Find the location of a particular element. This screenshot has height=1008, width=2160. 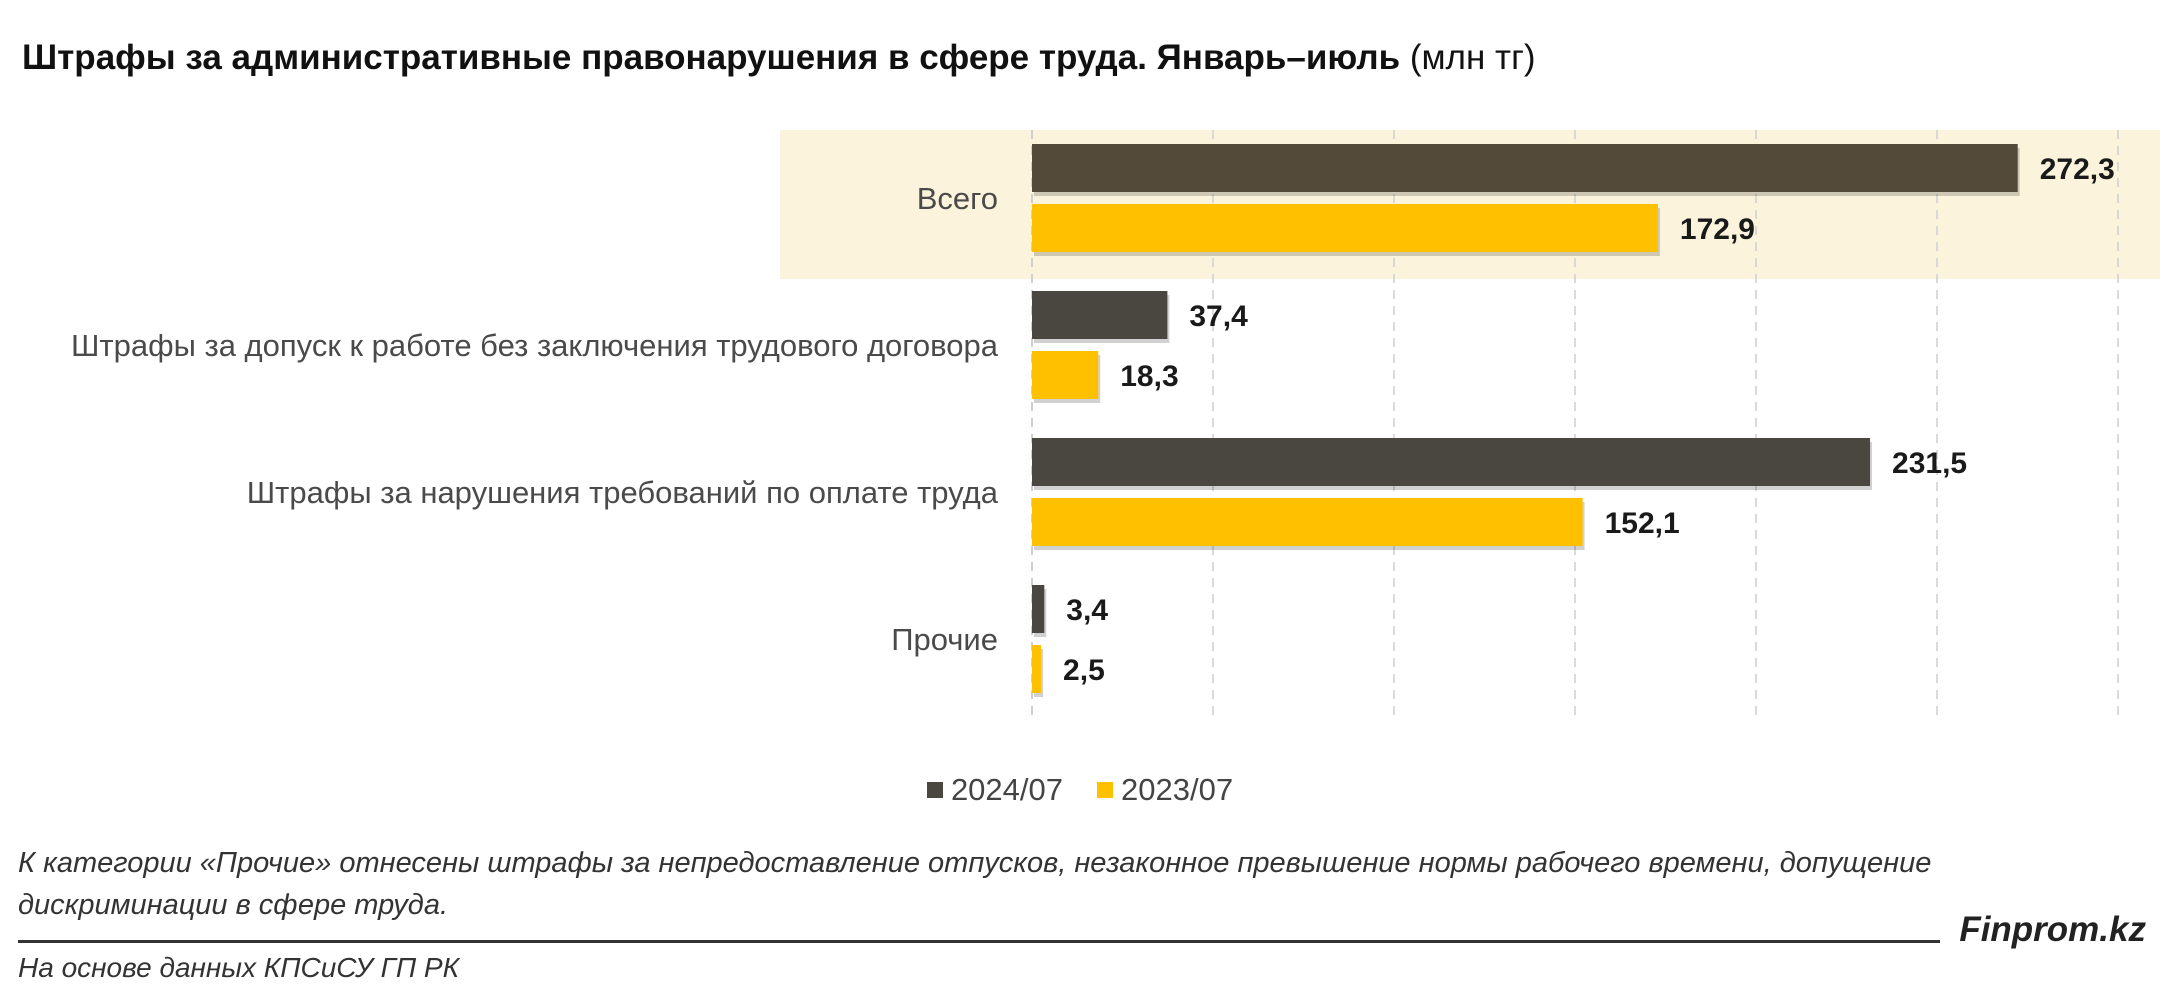

legend-item-2024: 2024/07 is located at coordinates (994, 790).